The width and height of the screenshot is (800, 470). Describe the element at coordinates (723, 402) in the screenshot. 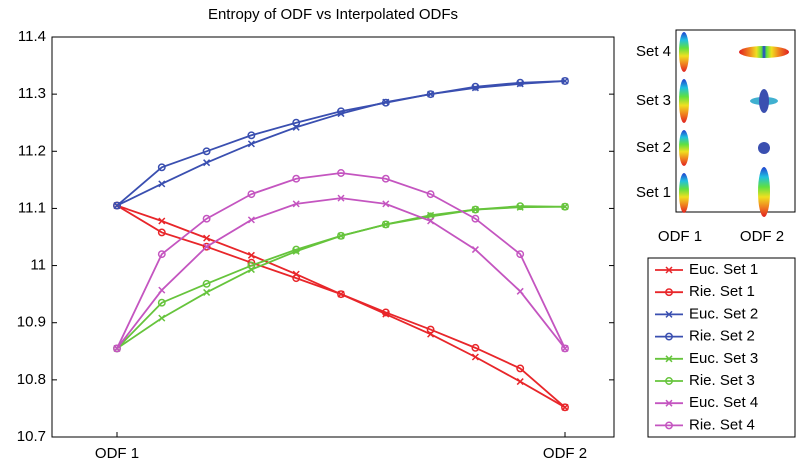

I see `legend-label: Euc. Set 4` at that location.